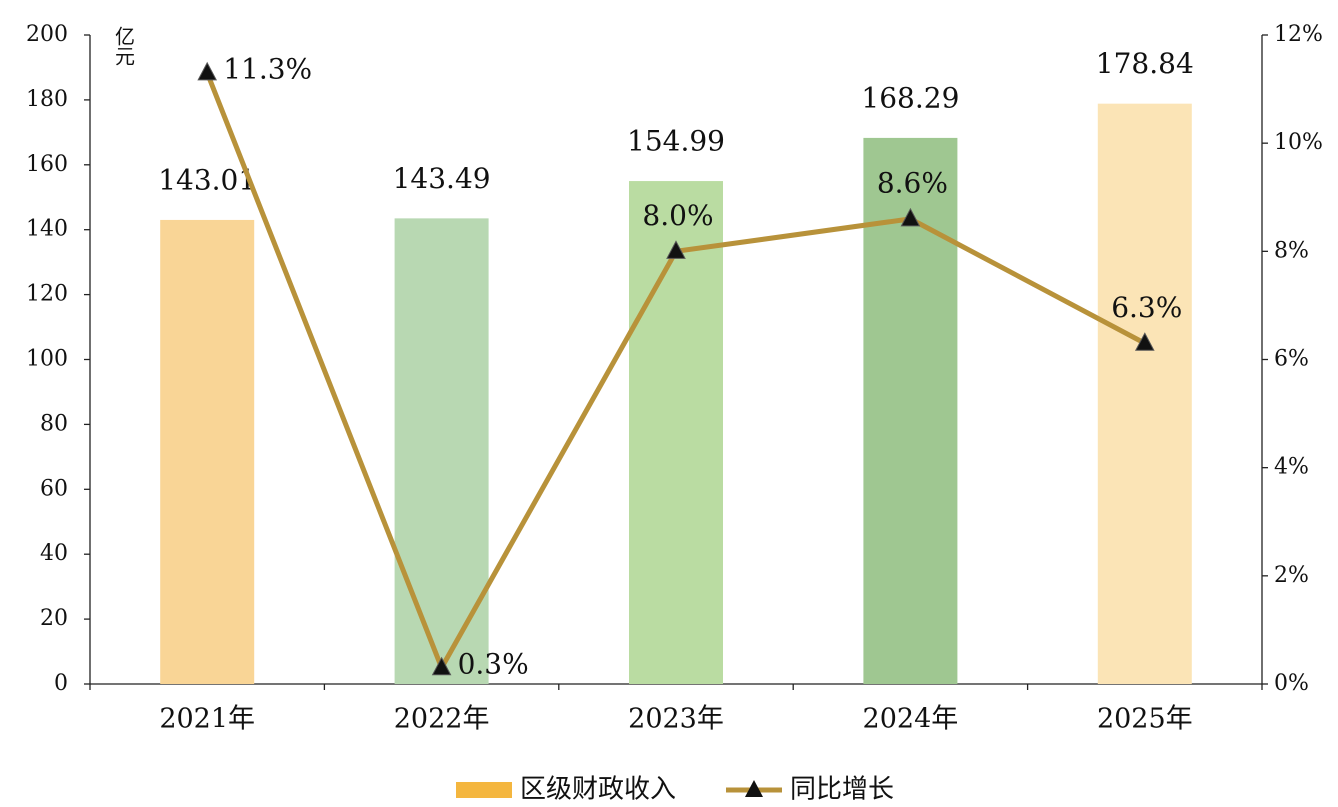 The height and width of the screenshot is (807, 1338). I want to click on x-tick-label: 2025年, so click(1145, 719).